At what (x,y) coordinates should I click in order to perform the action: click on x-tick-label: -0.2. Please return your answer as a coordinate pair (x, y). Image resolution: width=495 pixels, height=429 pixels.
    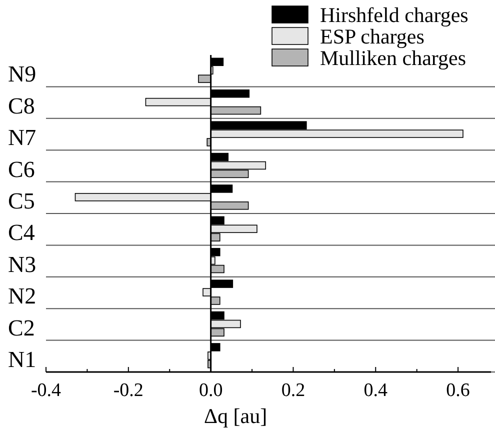
    Looking at the image, I should click on (128, 390).